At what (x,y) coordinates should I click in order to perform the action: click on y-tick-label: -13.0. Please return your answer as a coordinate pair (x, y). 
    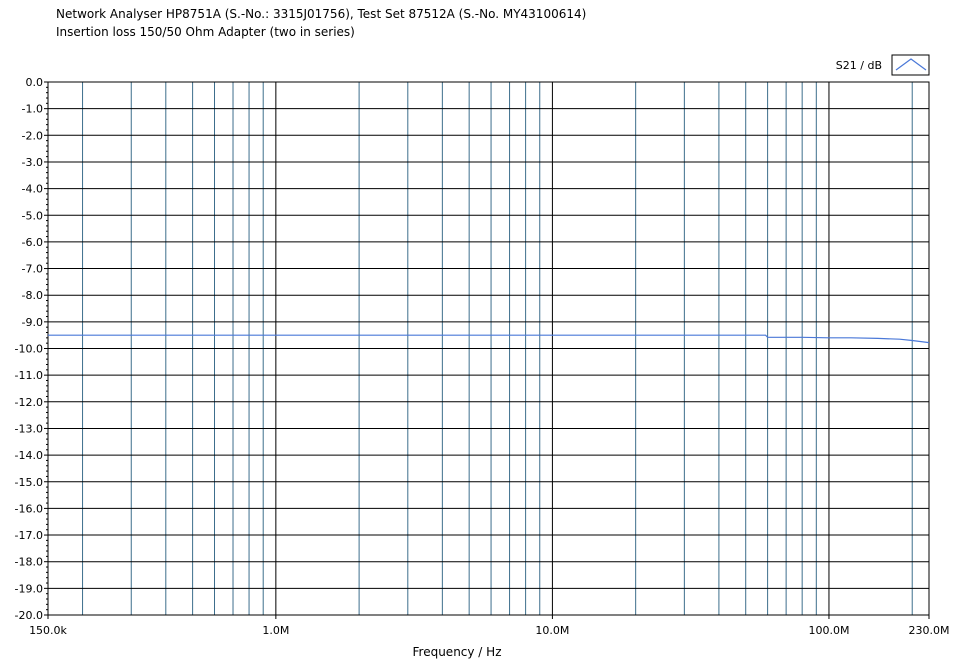
    Looking at the image, I should click on (29, 428).